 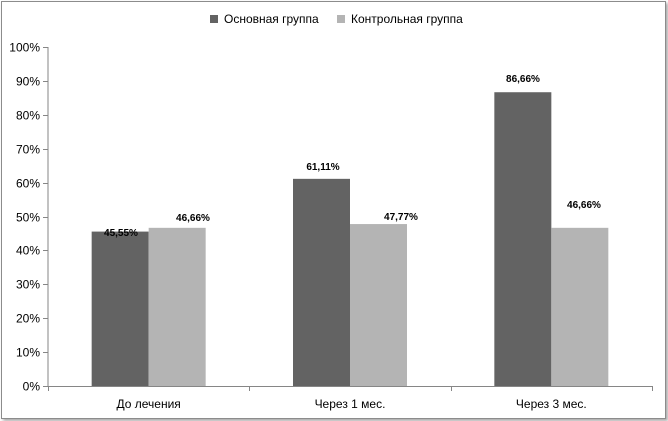 What do you see at coordinates (322, 167) in the screenshot?
I see `data-label: 61,11%` at bounding box center [322, 167].